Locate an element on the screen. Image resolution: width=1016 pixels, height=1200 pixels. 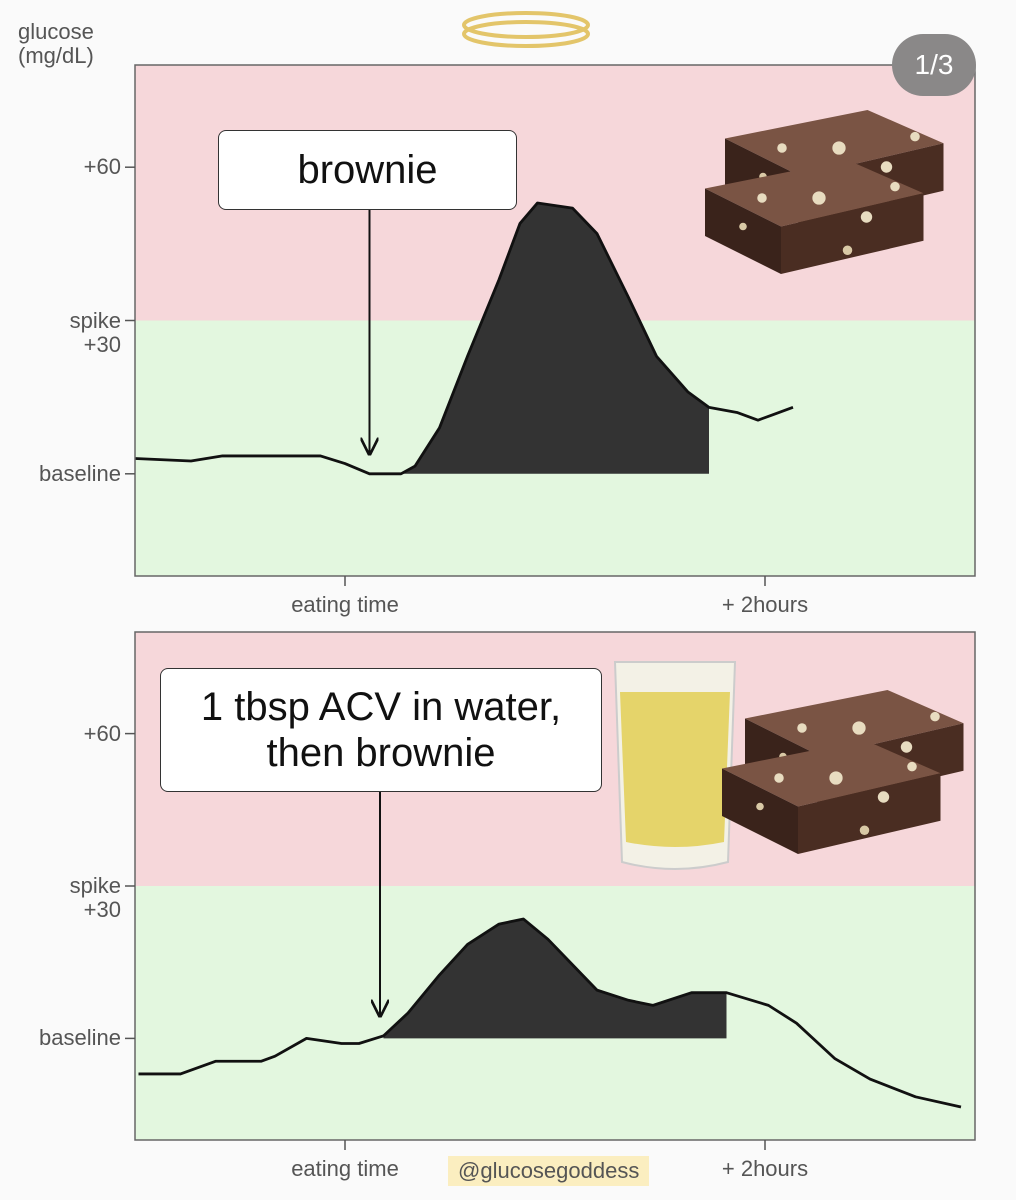
glass-liquid is located at coordinates (675, 769).